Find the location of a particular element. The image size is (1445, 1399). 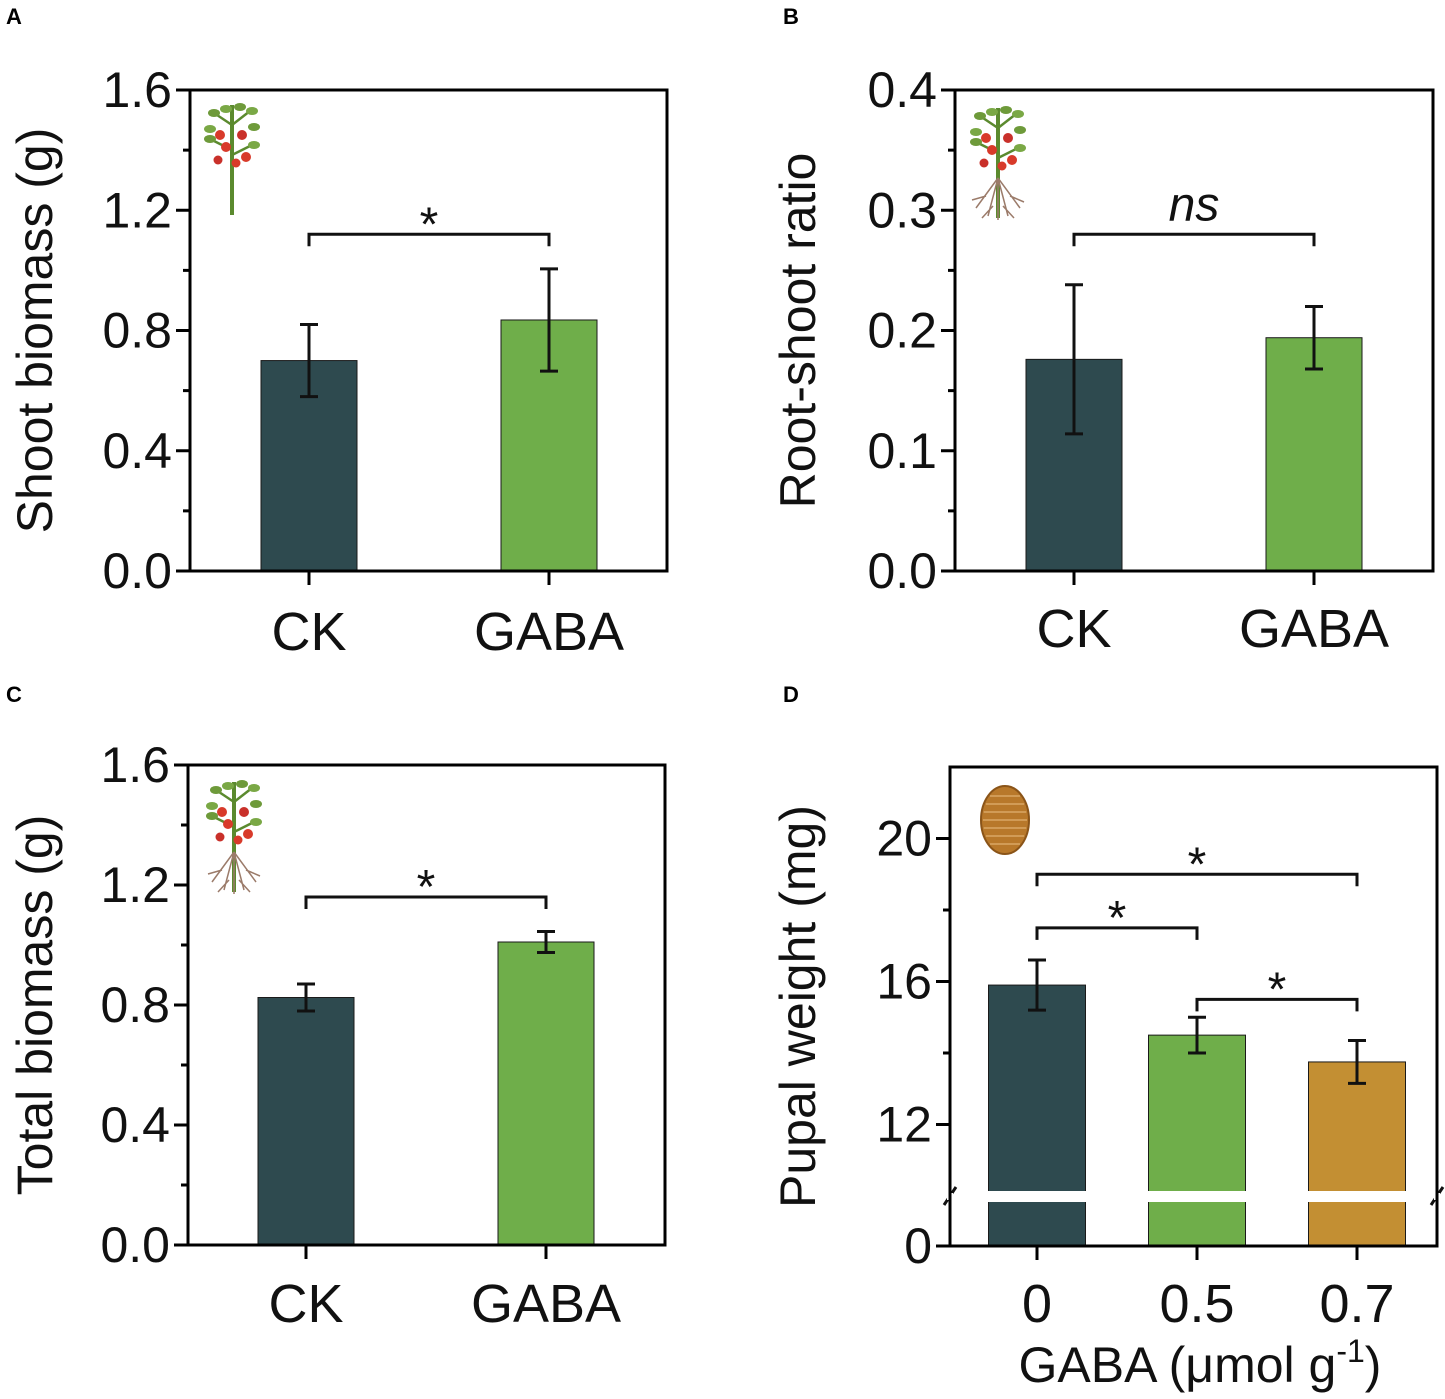

tomato-shoot-icon is located at coordinates (232, 159).